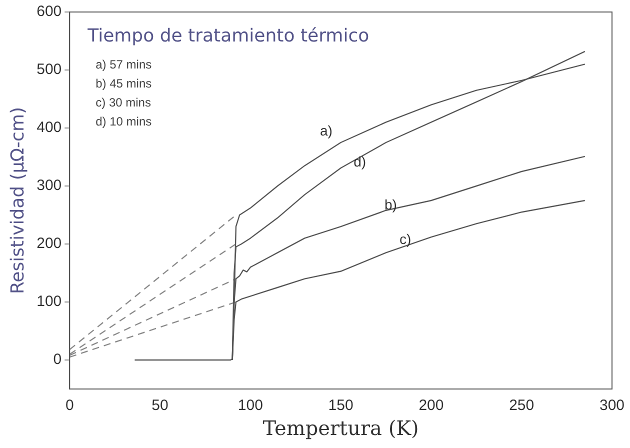 The height and width of the screenshot is (448, 630). What do you see at coordinates (49, 185) in the screenshot?
I see `y-tick-label: 300` at bounding box center [49, 185].